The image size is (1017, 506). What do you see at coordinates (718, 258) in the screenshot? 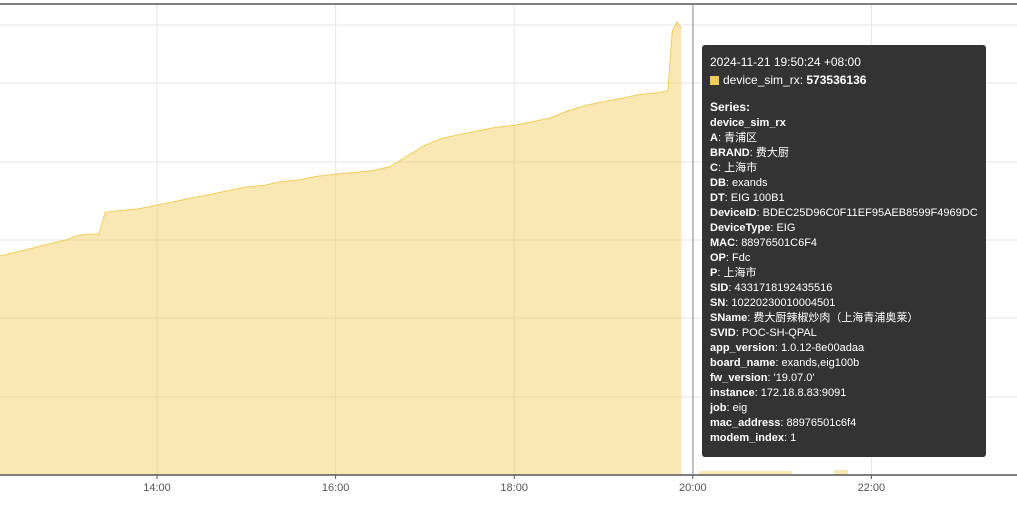
I see `tooltip-label-key: OP` at bounding box center [718, 258].